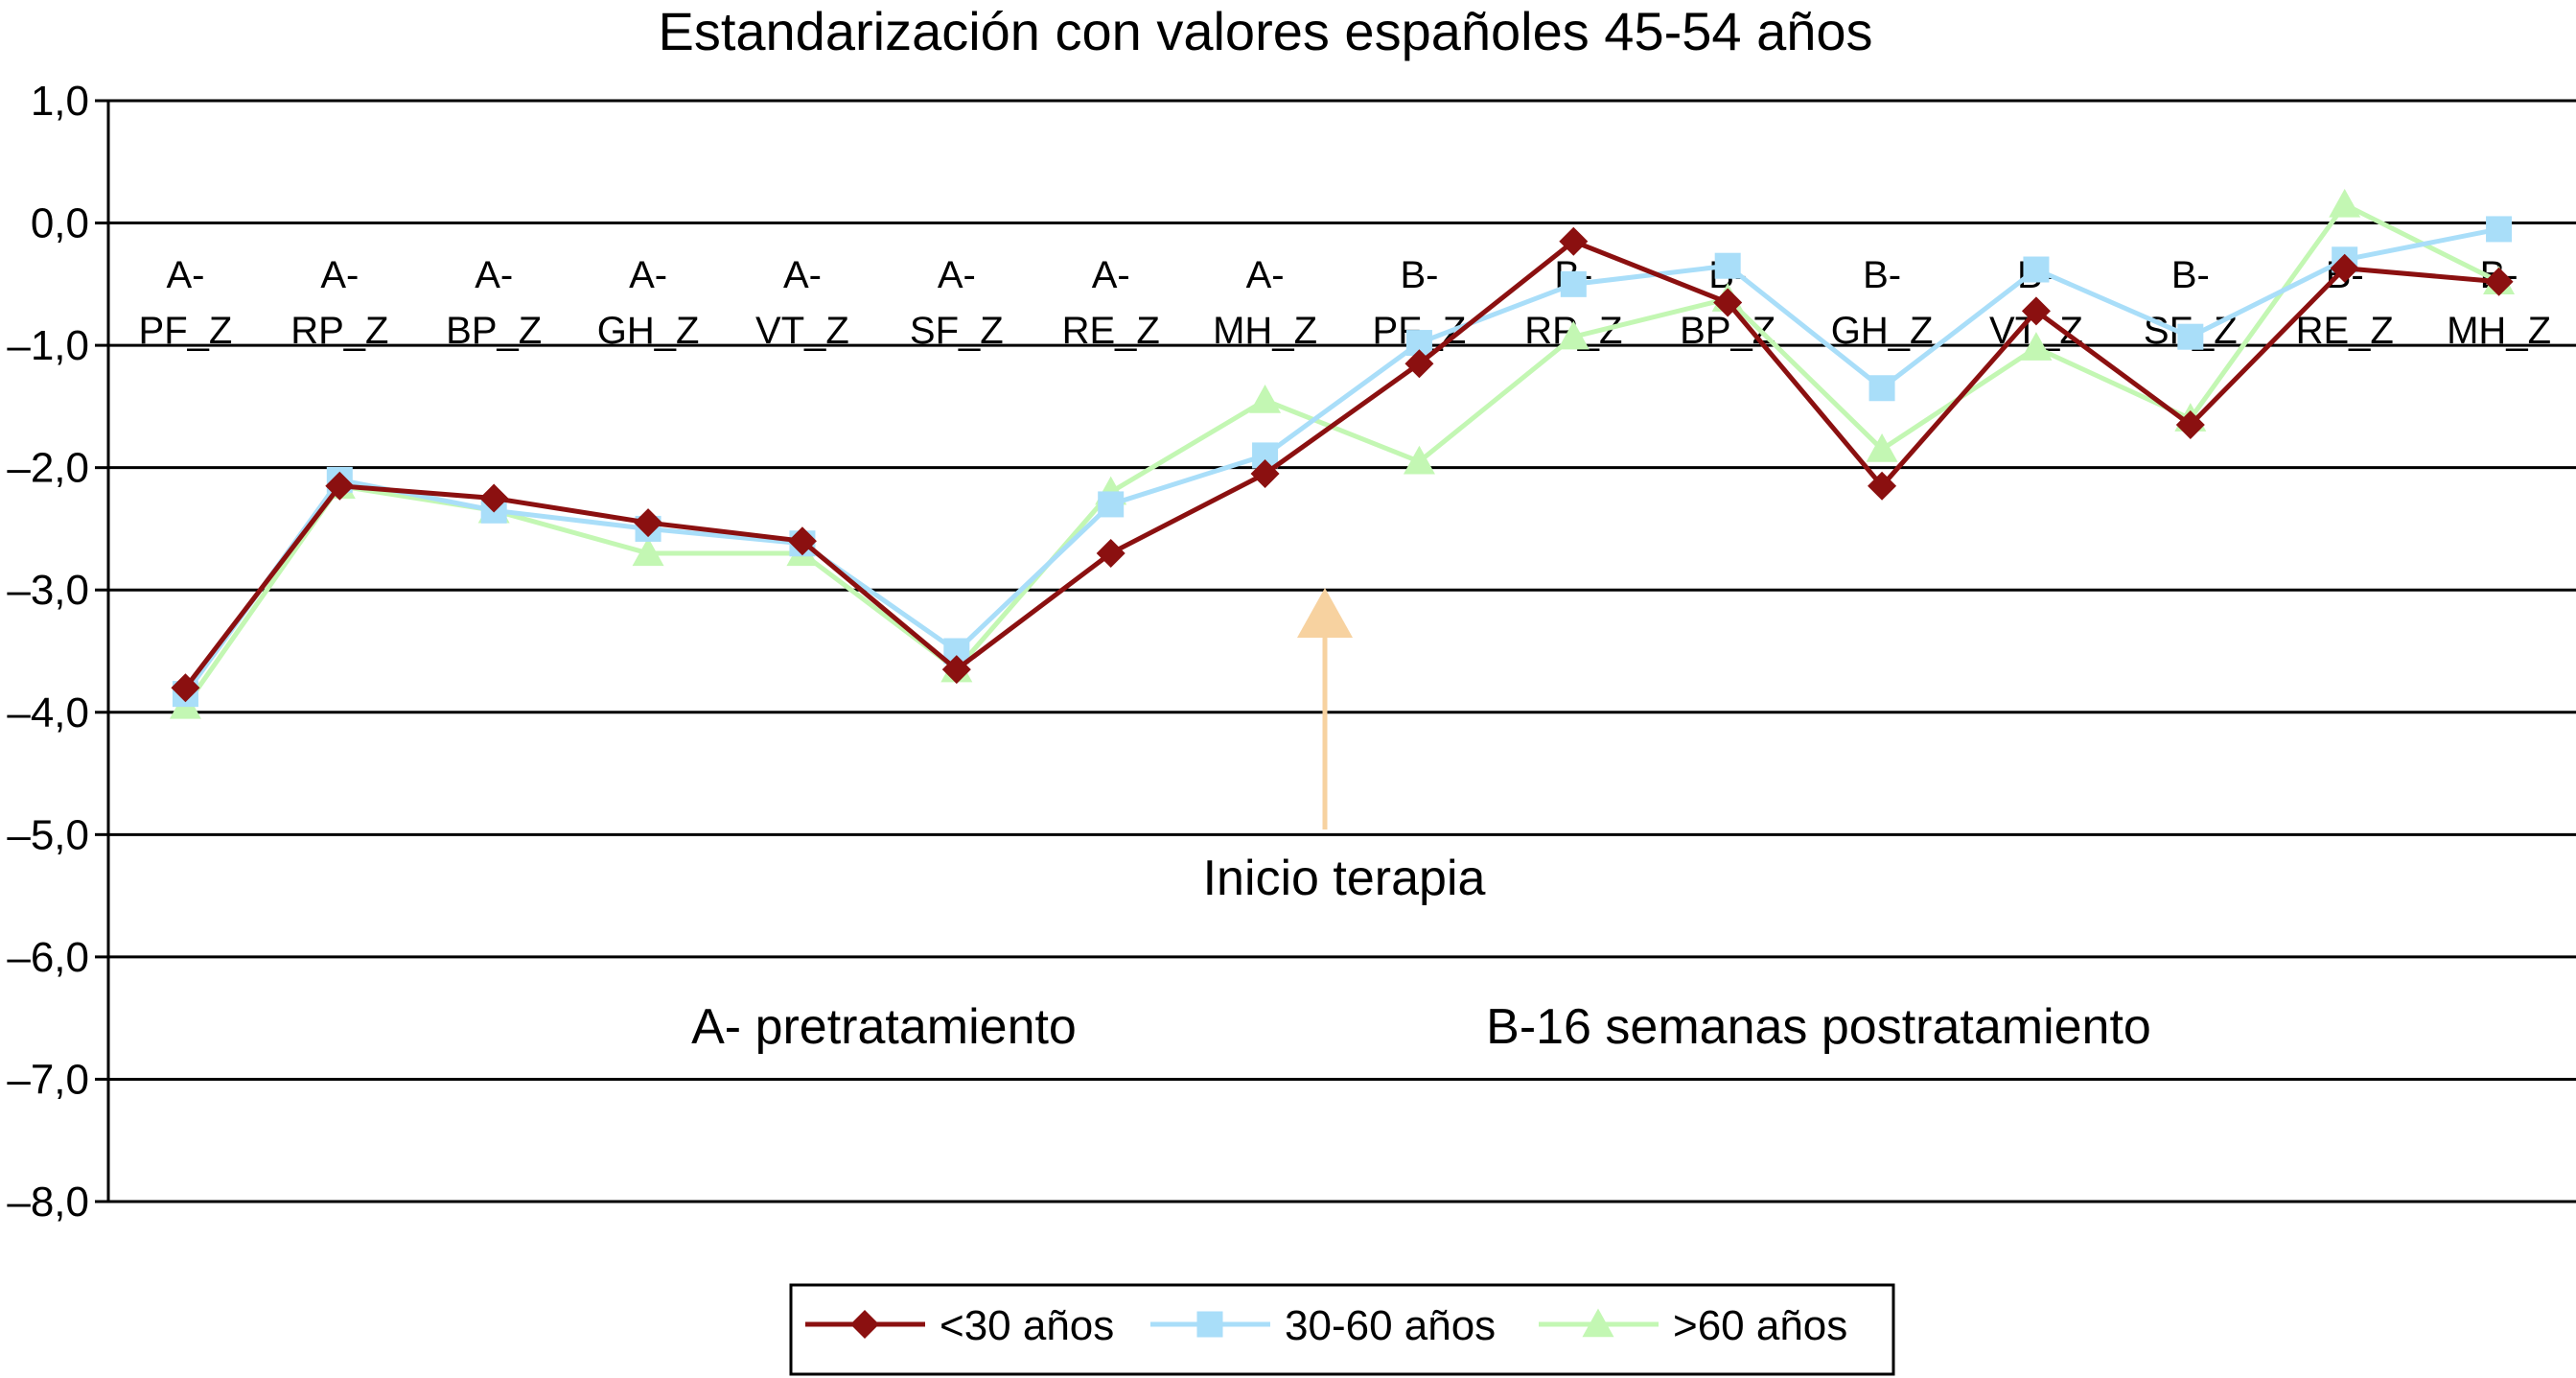 This screenshot has width=2576, height=1378. Describe the element at coordinates (48, 1202) in the screenshot. I see `y-tick-label: –8,0` at that location.